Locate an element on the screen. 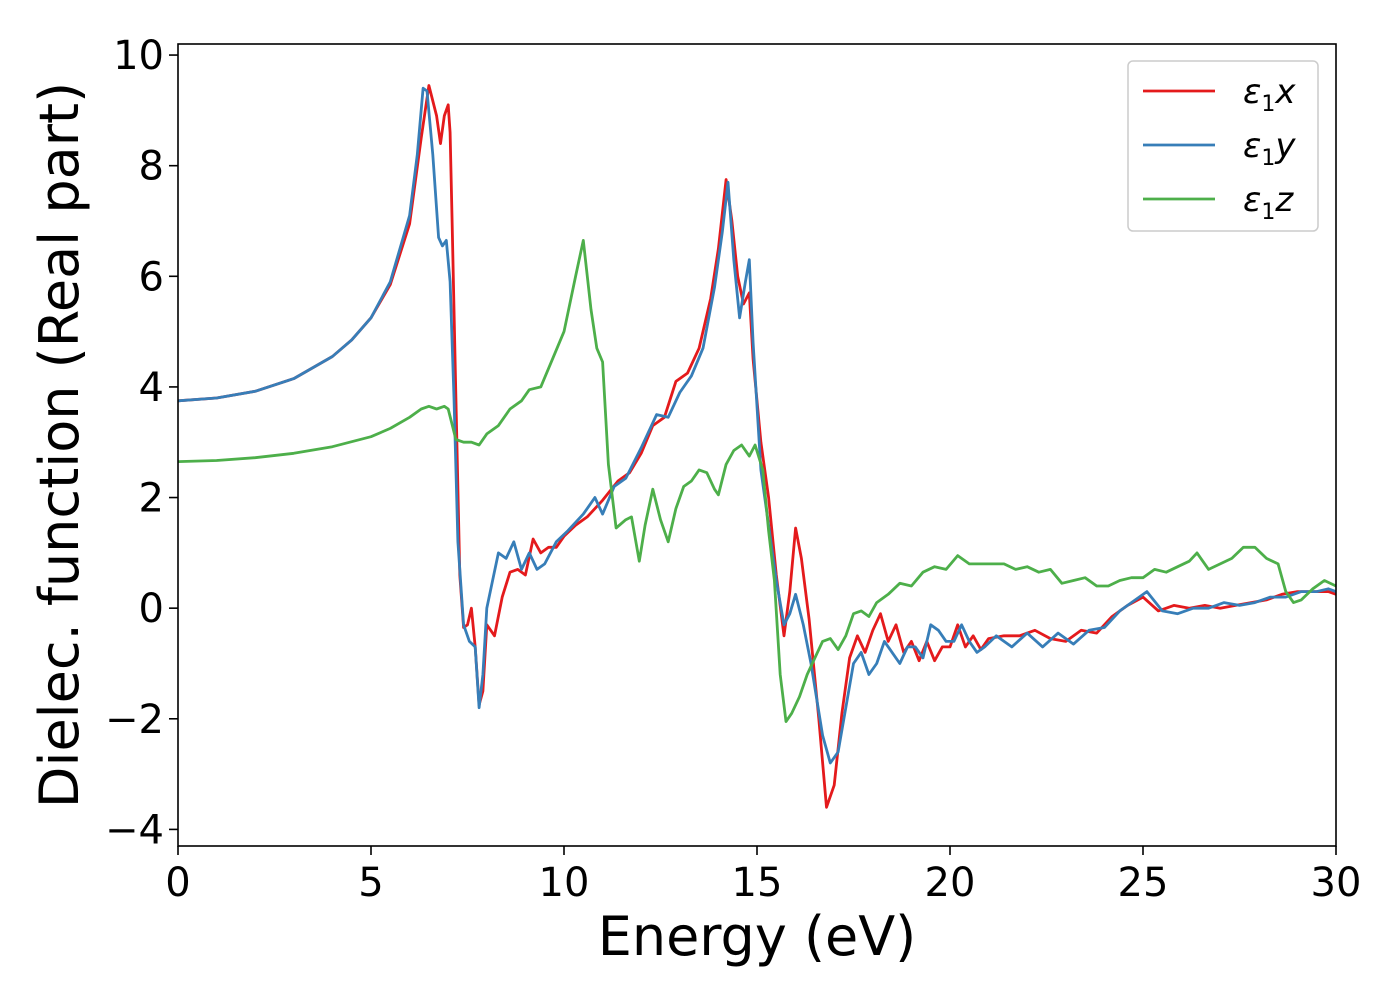 The width and height of the screenshot is (1400, 1000). y-axis: −4 −2 0 2 4 6 8 10 is located at coordinates (141, 443).